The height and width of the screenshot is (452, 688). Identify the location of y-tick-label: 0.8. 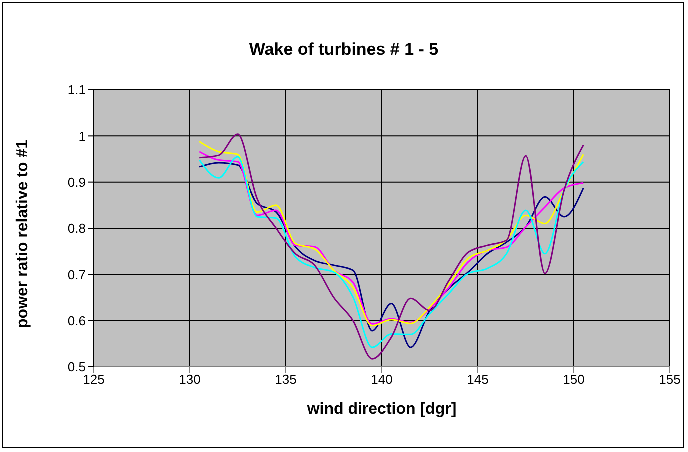
(77, 228).